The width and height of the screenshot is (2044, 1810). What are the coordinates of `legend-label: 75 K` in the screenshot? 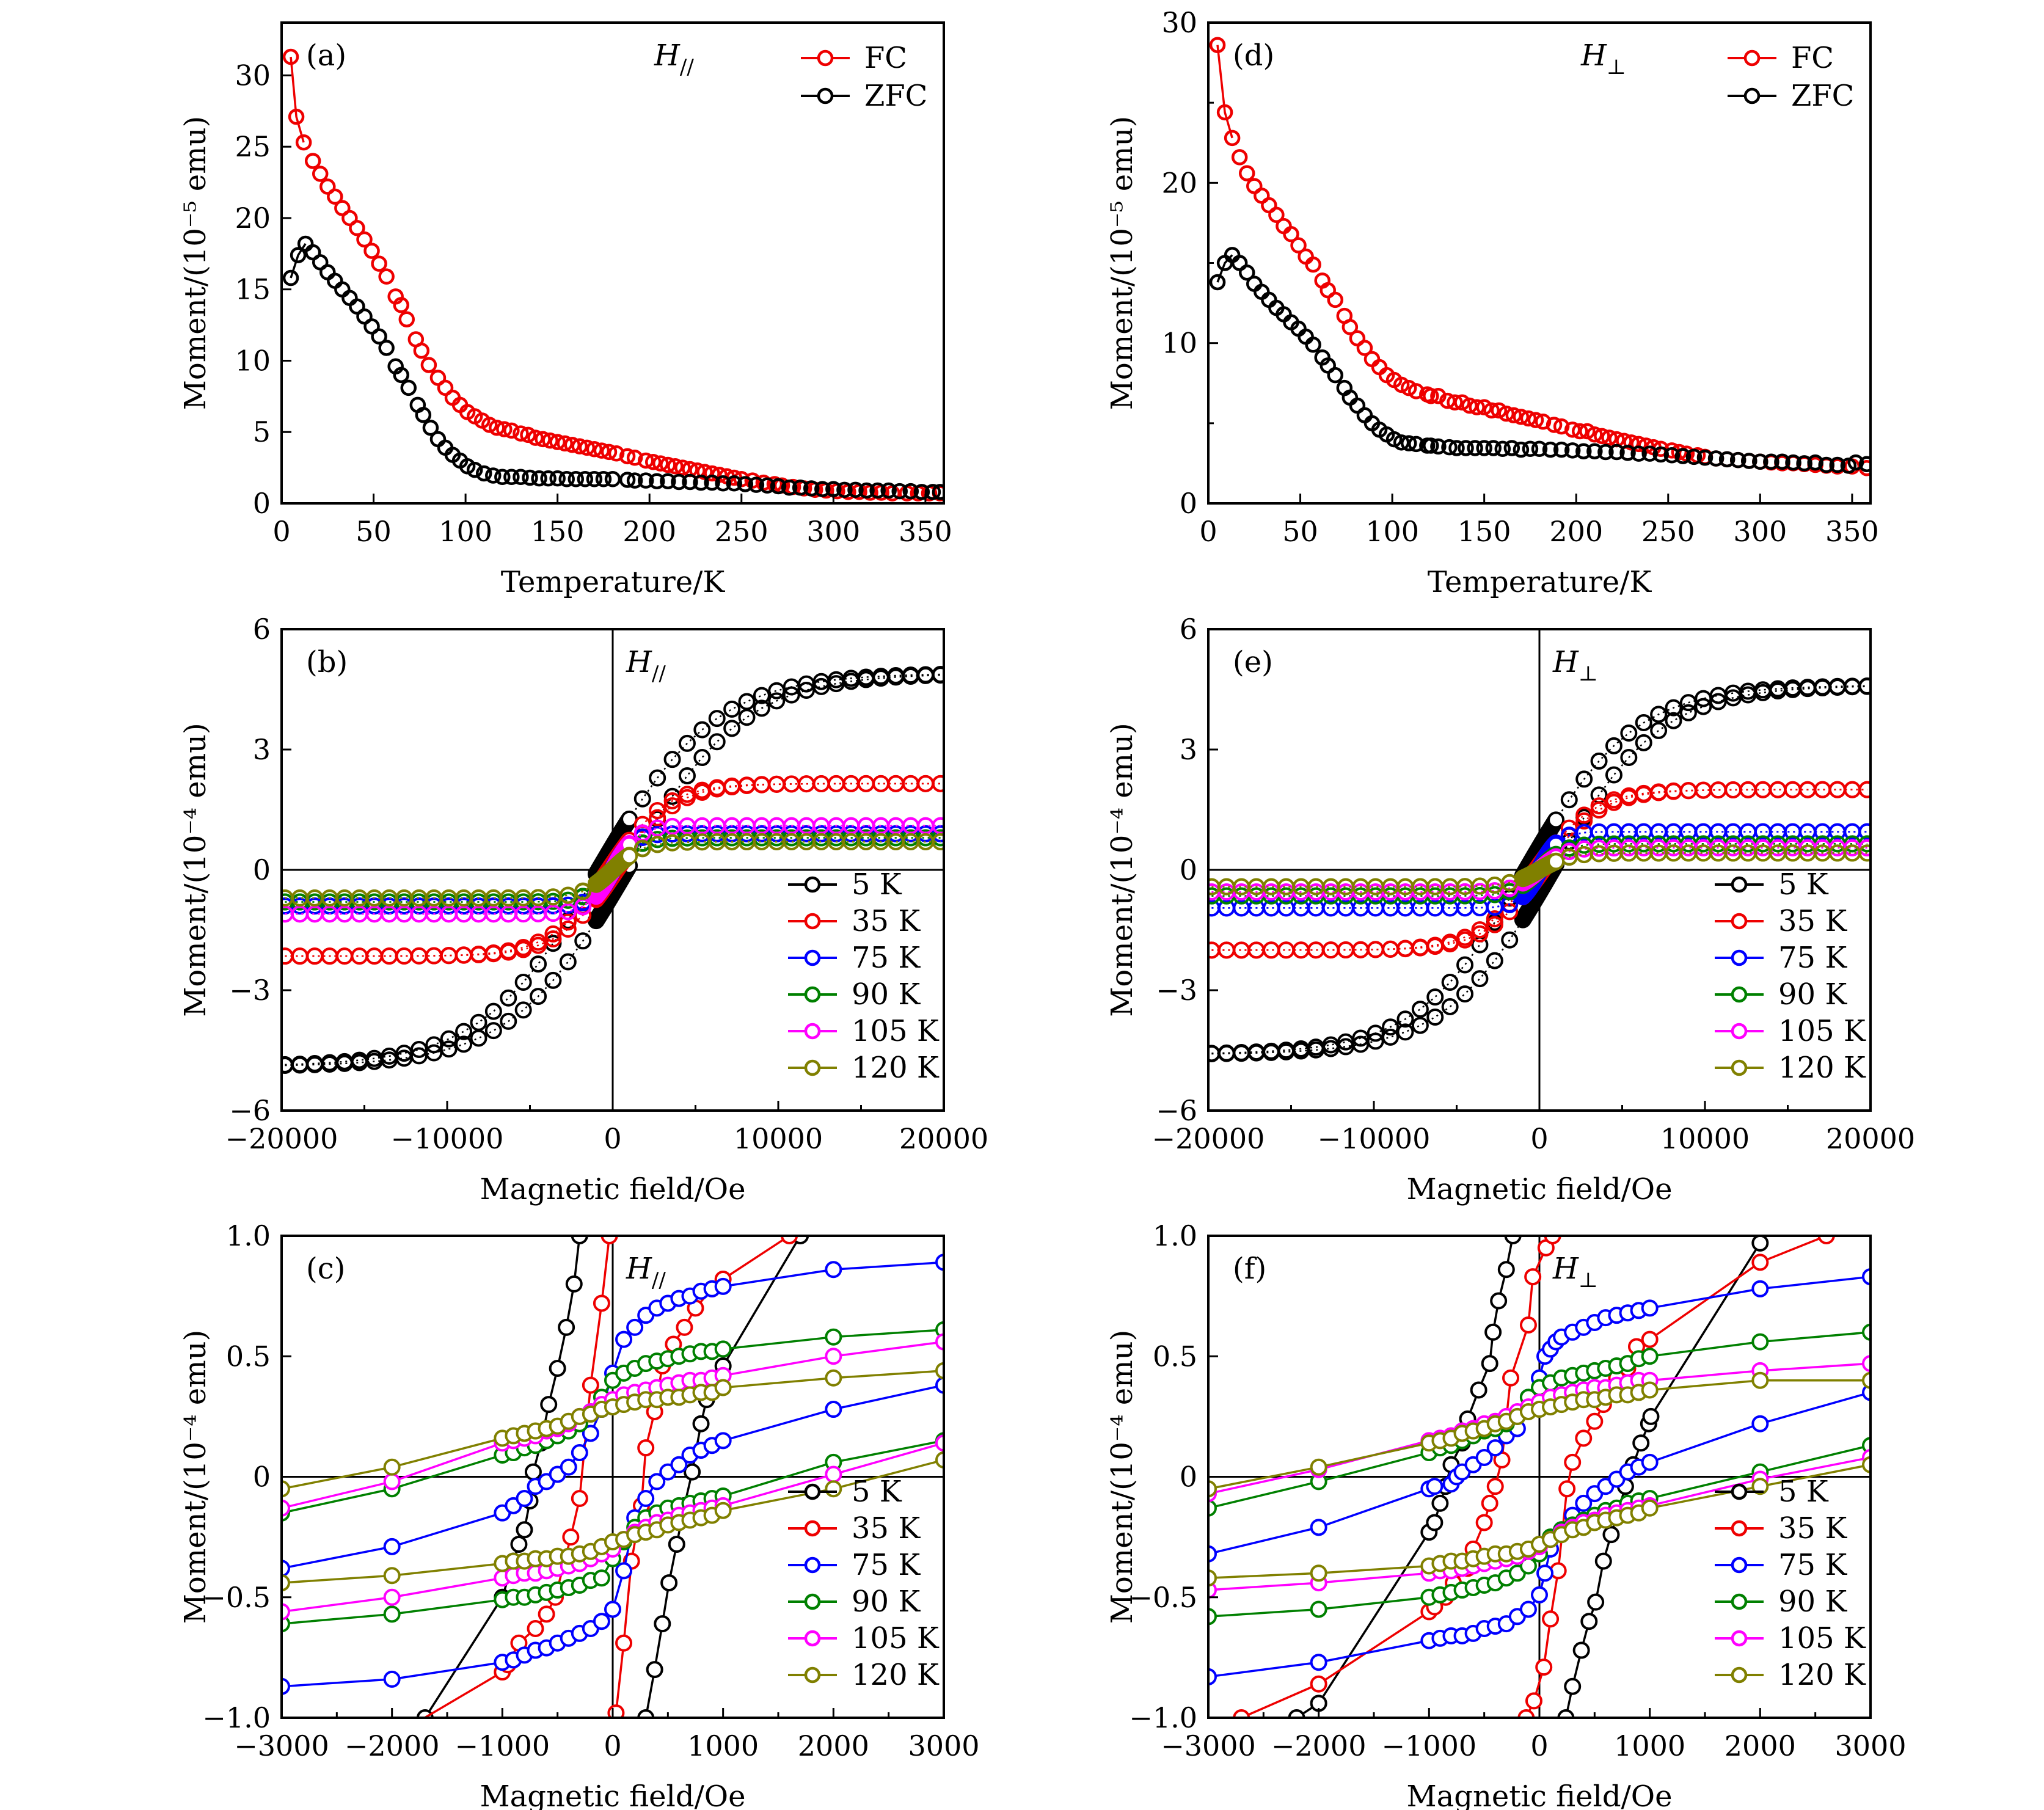 It's located at (1813, 958).